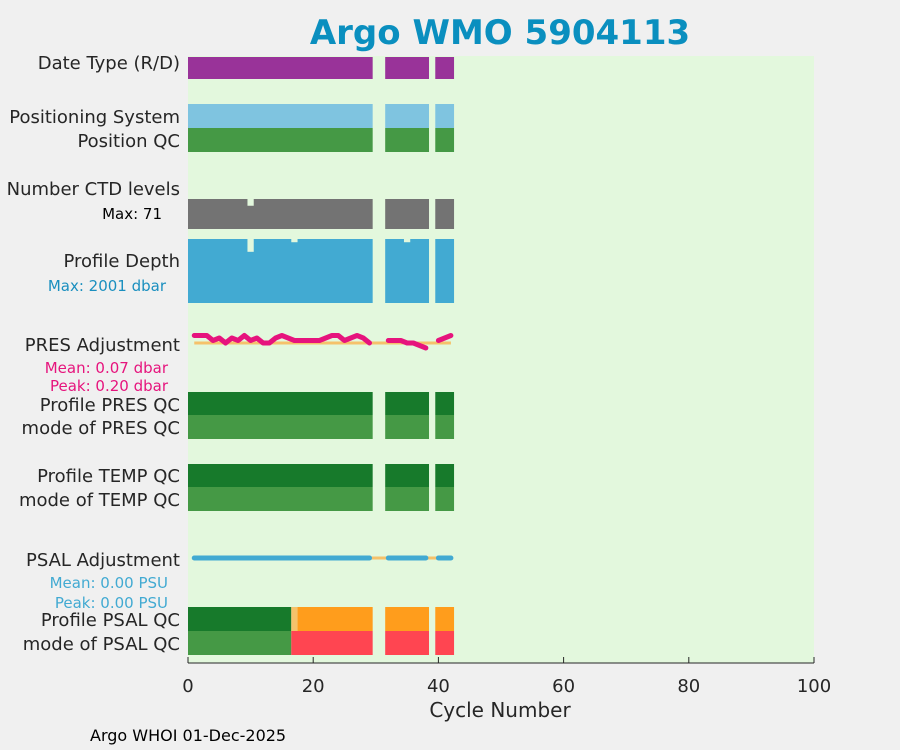 The width and height of the screenshot is (900, 750). What do you see at coordinates (102, 345) in the screenshot?
I see `pres-adjustment-label: PRES Adjustment` at bounding box center [102, 345].